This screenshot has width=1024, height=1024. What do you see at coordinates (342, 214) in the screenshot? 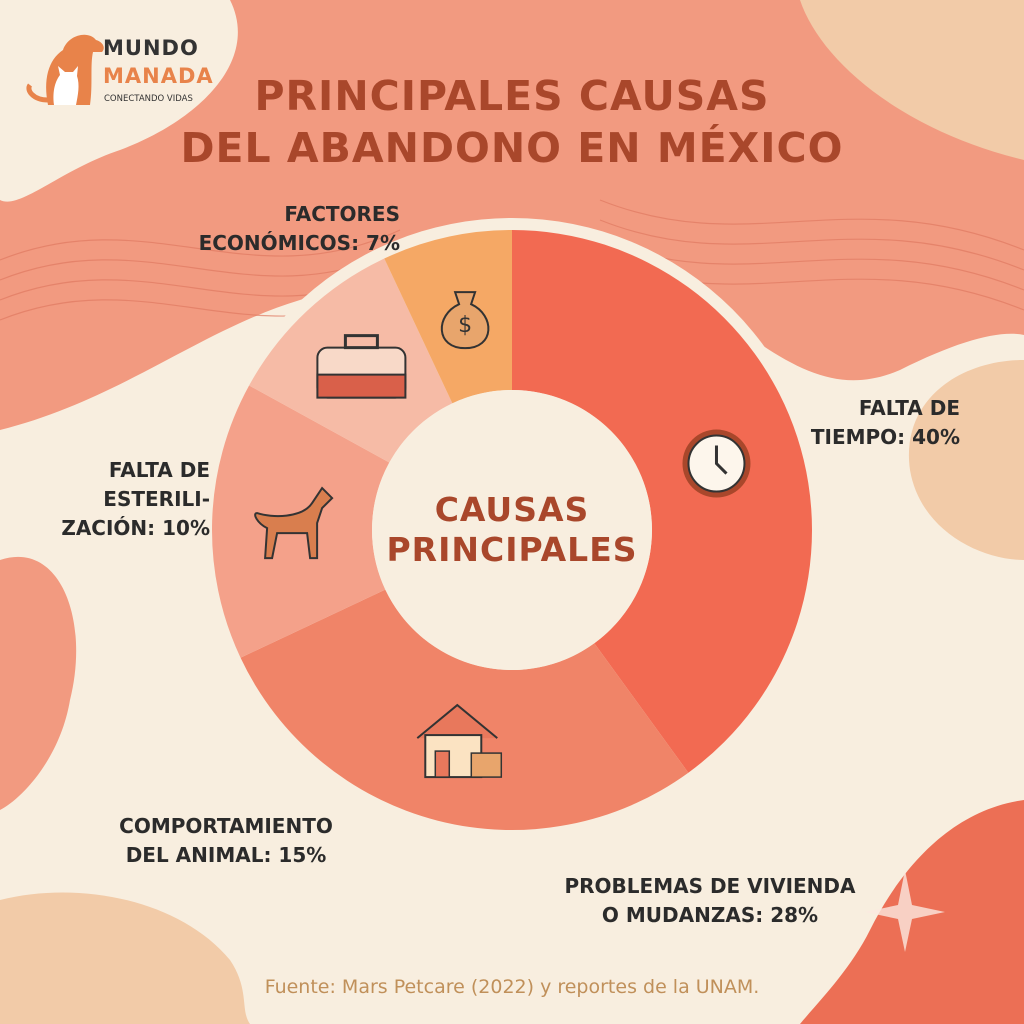
I see `label-line: FACTORES` at bounding box center [342, 214].